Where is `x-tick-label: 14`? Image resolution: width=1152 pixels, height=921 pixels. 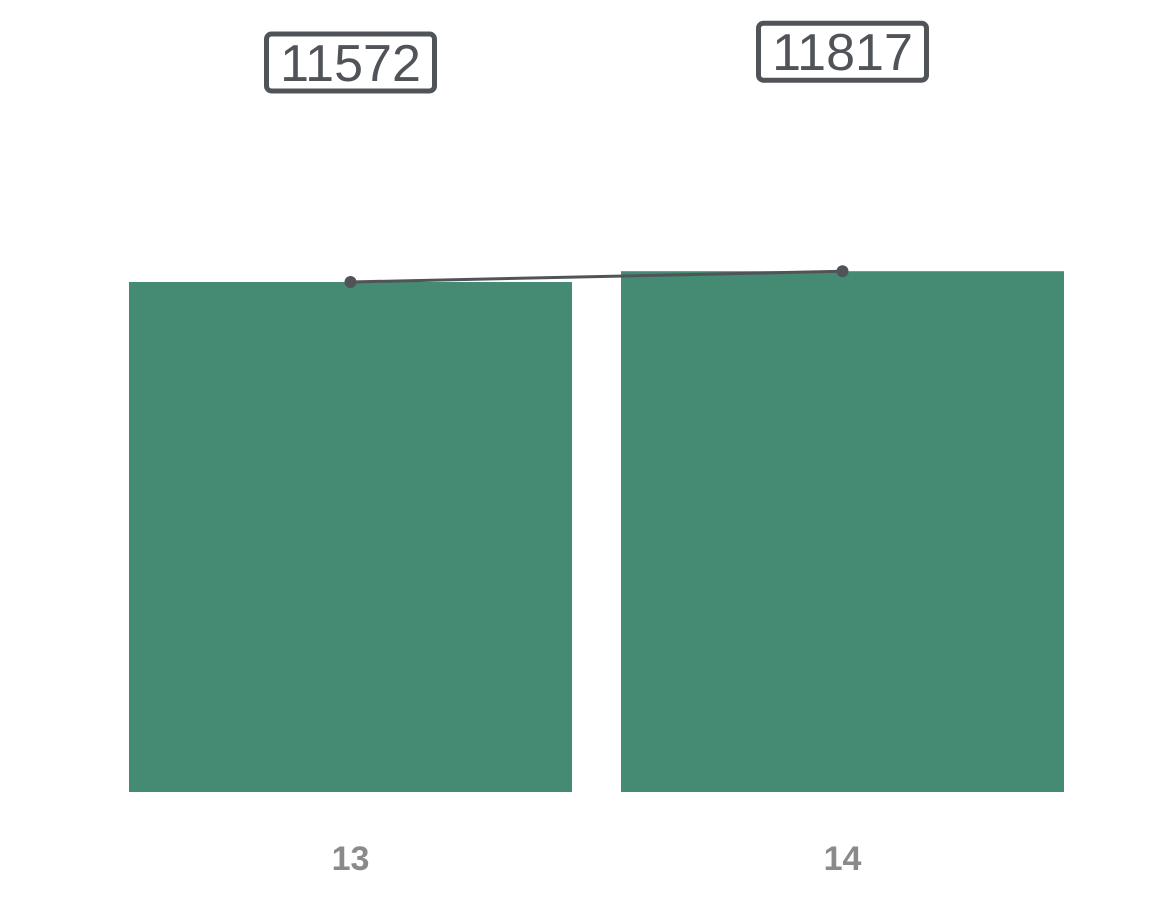
x-tick-label: 14 is located at coordinates (843, 859).